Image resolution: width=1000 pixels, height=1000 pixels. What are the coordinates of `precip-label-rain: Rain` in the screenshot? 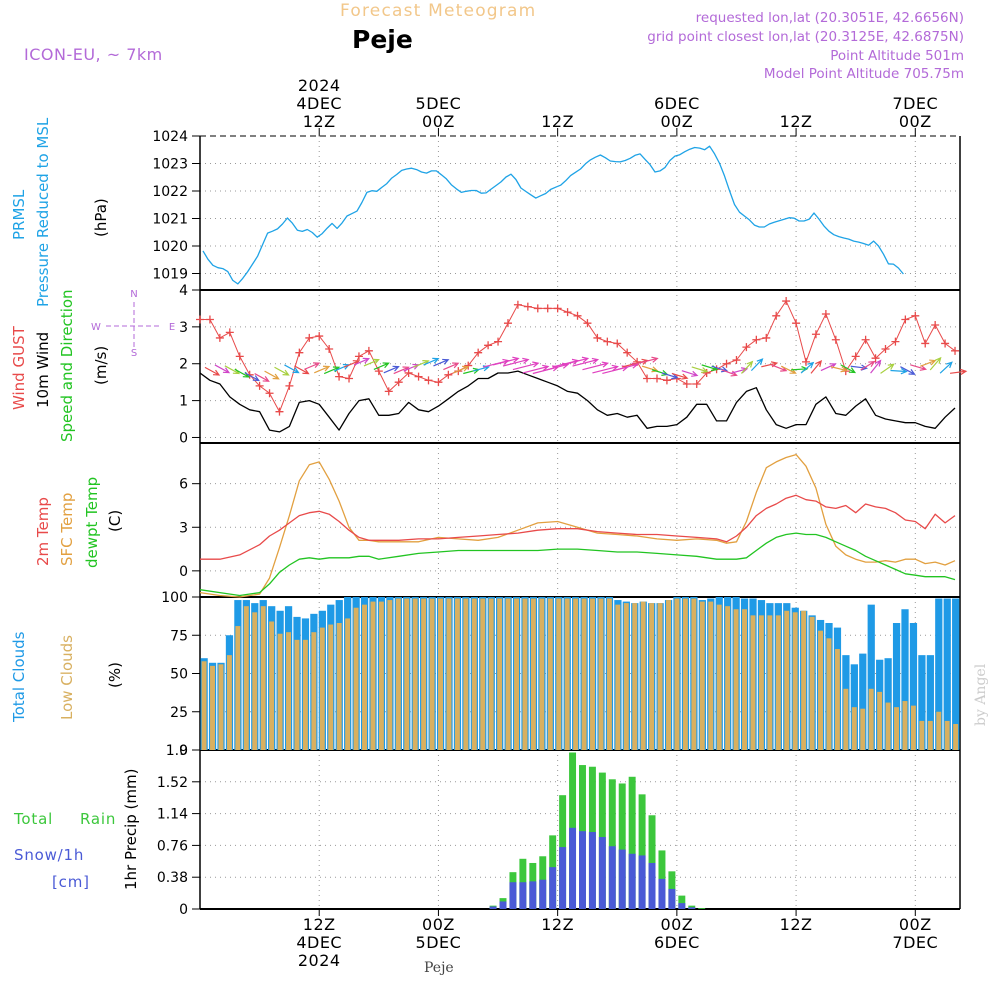 It's located at (98, 819).